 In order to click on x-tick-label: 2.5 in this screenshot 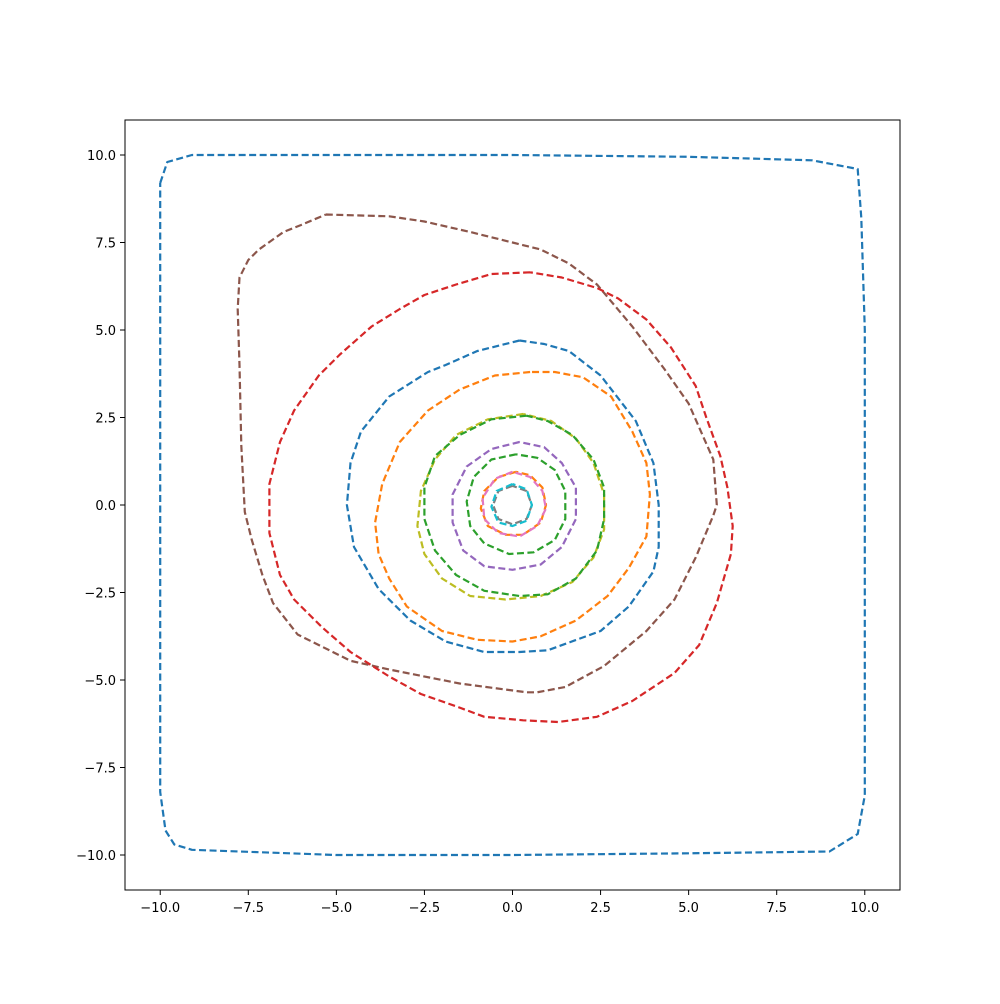, I will do `click(600, 908)`.